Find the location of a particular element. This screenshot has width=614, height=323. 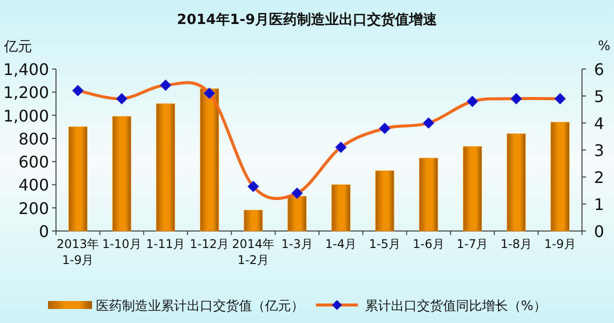

legend-label: 累计出口交货值同比增长（%） is located at coordinates (455, 306).